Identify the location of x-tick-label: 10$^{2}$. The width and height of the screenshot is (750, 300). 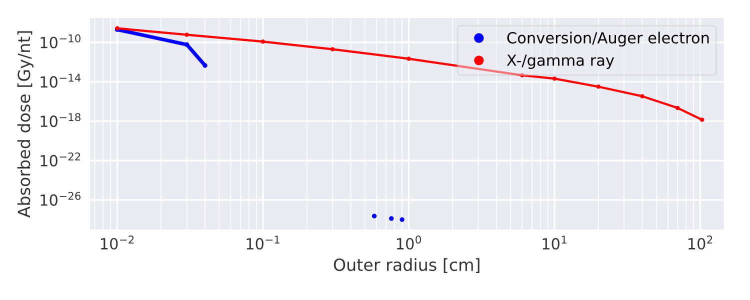
(700, 243).